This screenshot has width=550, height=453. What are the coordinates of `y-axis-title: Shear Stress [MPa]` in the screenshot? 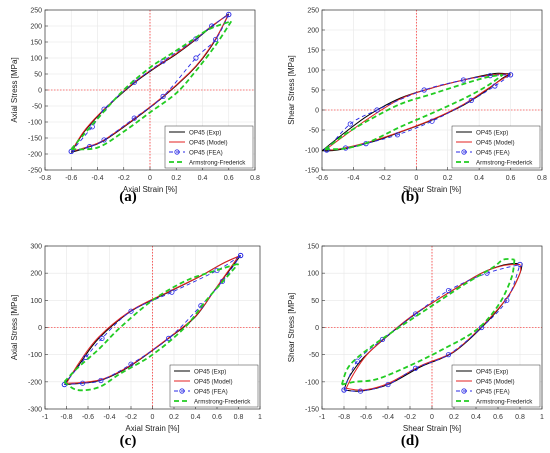 It's located at (291, 327).